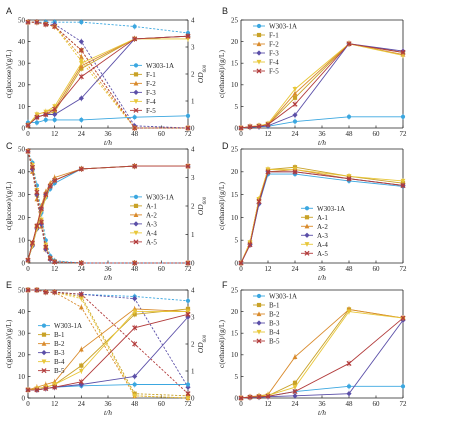 The width and height of the screenshot is (457, 421). What do you see at coordinates (59, 335) in the screenshot?
I see `legend-label: B-1` at bounding box center [59, 335].